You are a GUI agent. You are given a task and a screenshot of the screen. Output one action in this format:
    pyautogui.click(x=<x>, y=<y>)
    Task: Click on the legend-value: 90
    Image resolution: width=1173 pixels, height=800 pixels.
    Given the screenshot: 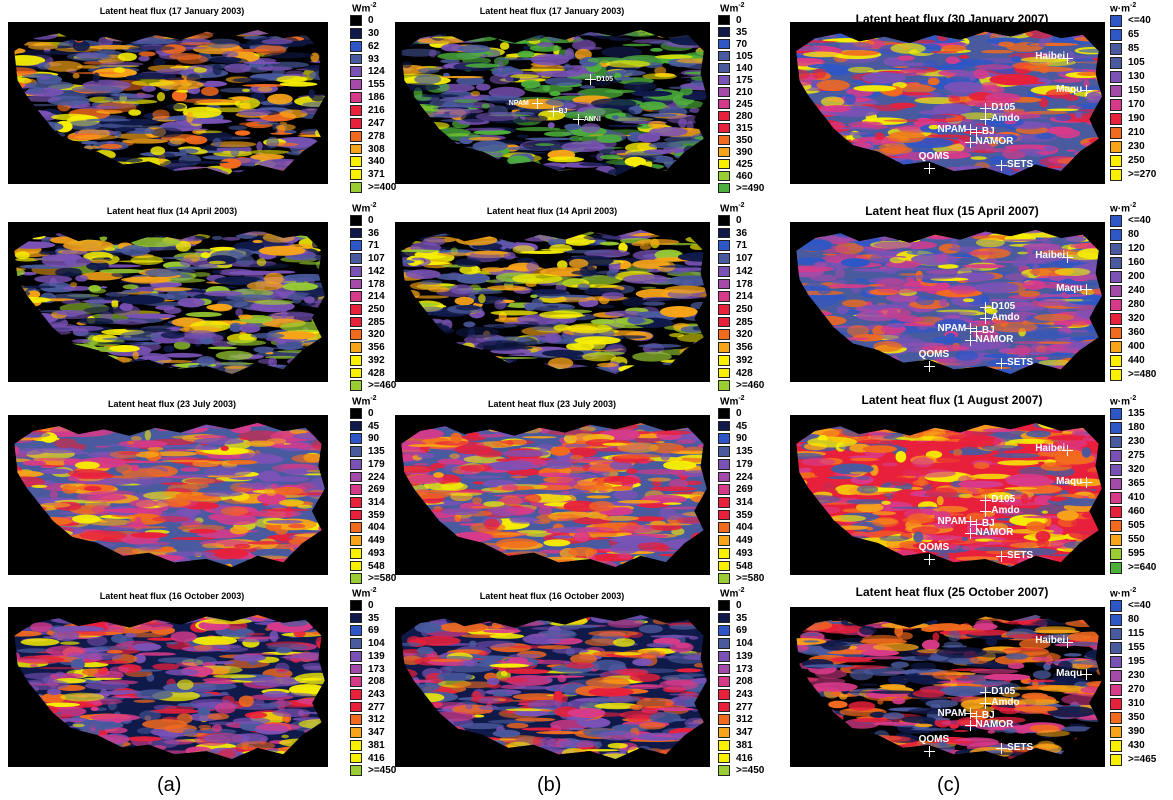 What is the action you would take?
    pyautogui.click(x=742, y=439)
    